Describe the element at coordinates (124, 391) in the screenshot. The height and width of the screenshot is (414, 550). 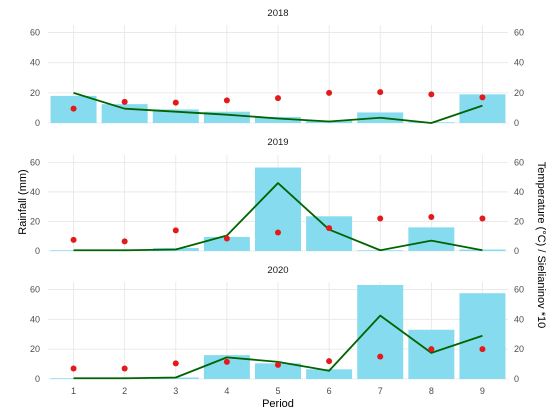
I see `x-tick-label: 2` at that location.